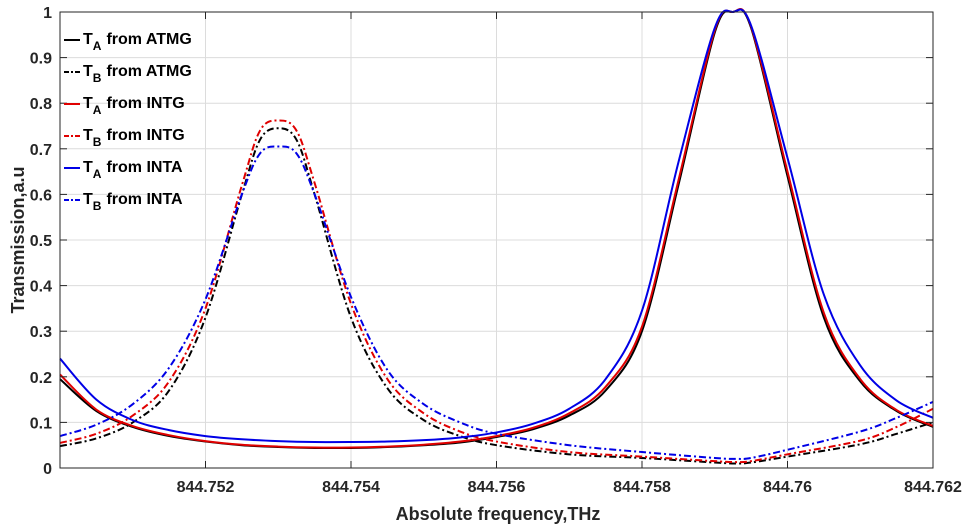  What do you see at coordinates (133, 170) in the screenshot?
I see `legend-label: TA from INTA` at bounding box center [133, 170].